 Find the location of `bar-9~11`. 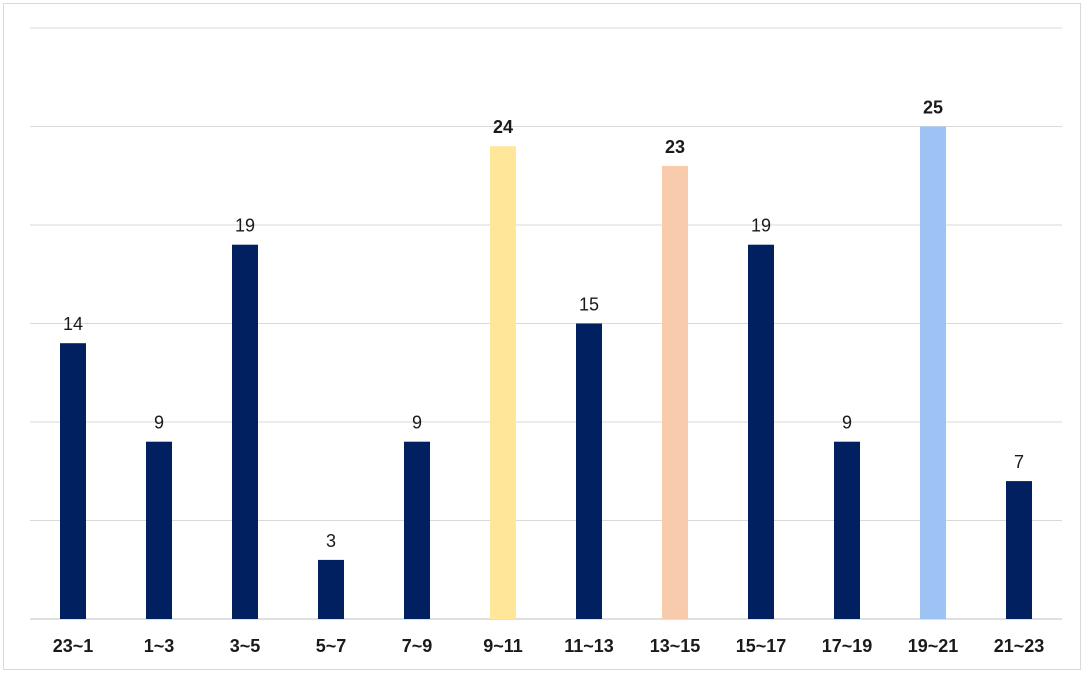

bar-9~11 is located at coordinates (503, 382).